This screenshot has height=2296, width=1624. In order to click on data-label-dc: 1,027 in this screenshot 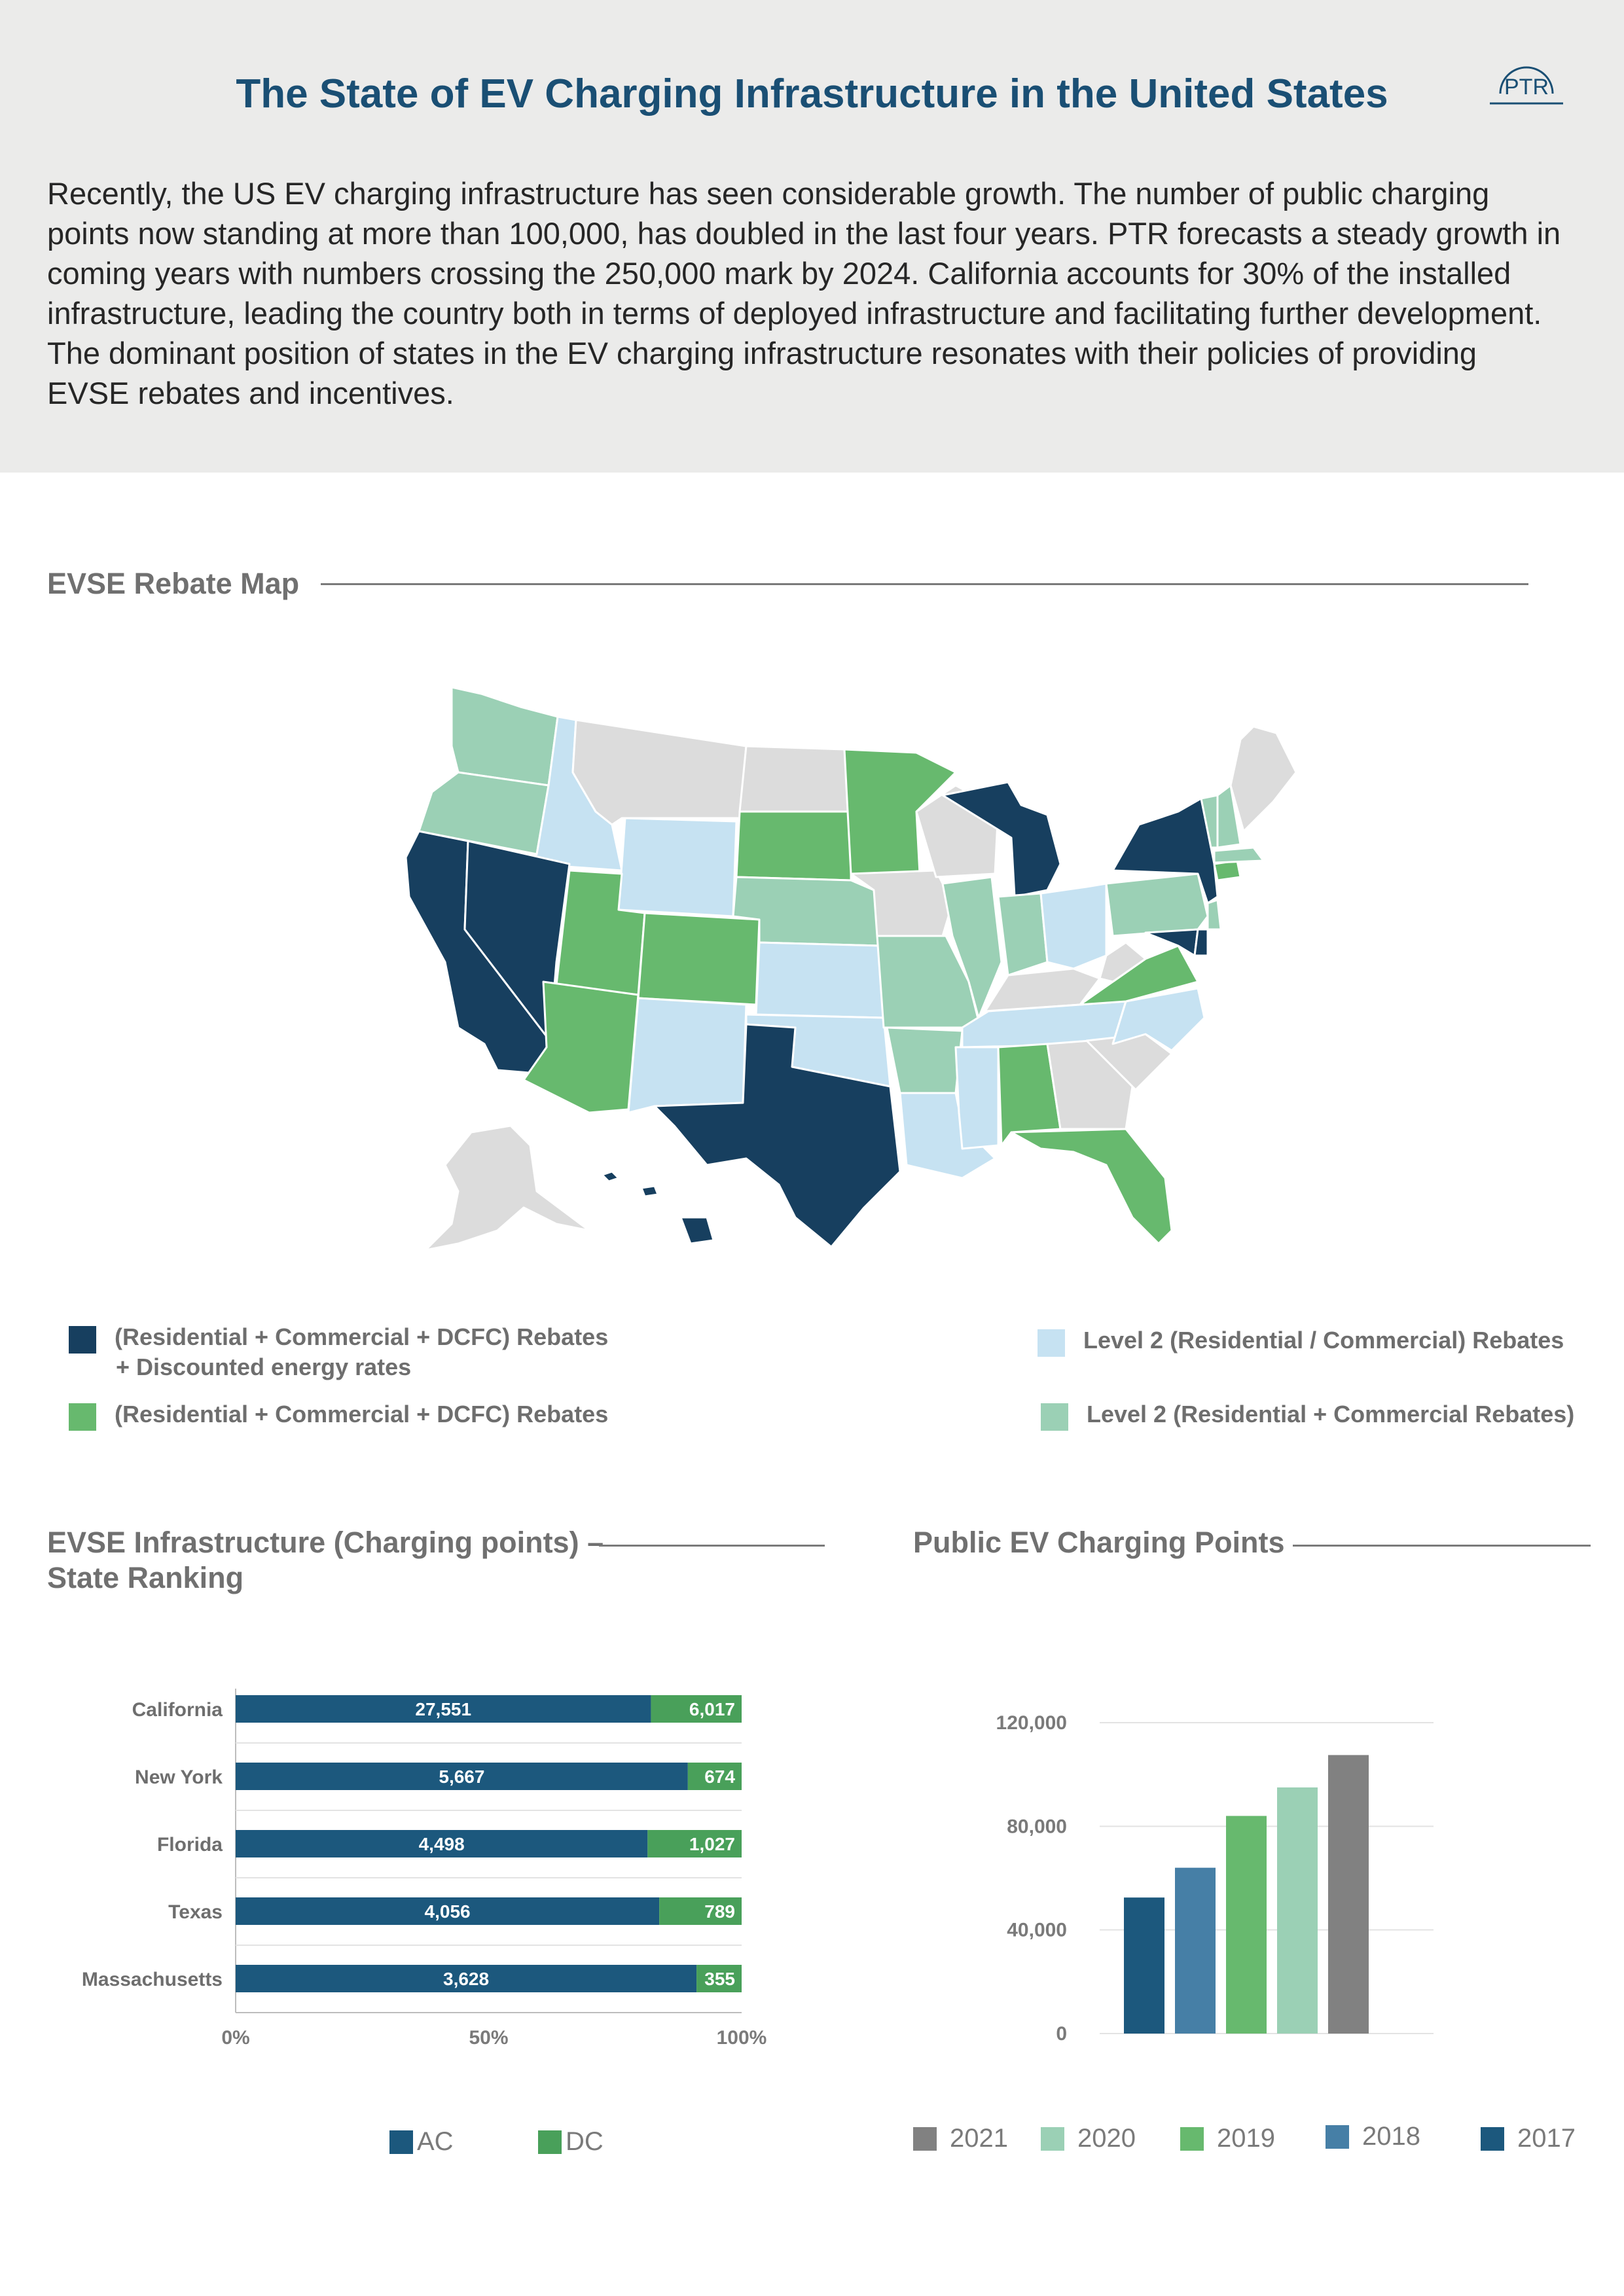, I will do `click(712, 1844)`.